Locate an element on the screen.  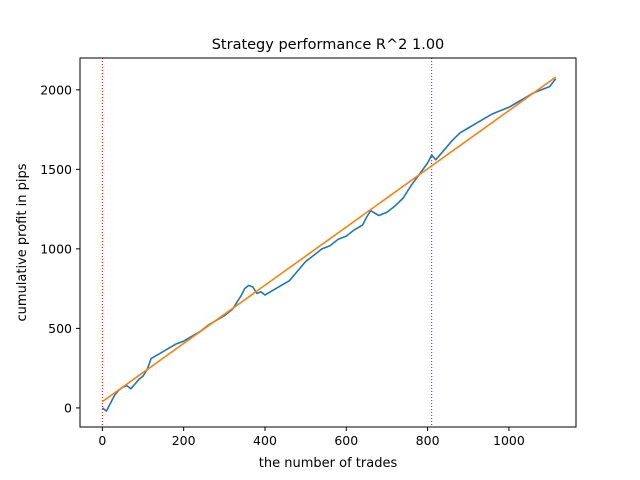
y-axis-label: cumulative profit in pips is located at coordinates (22, 242).